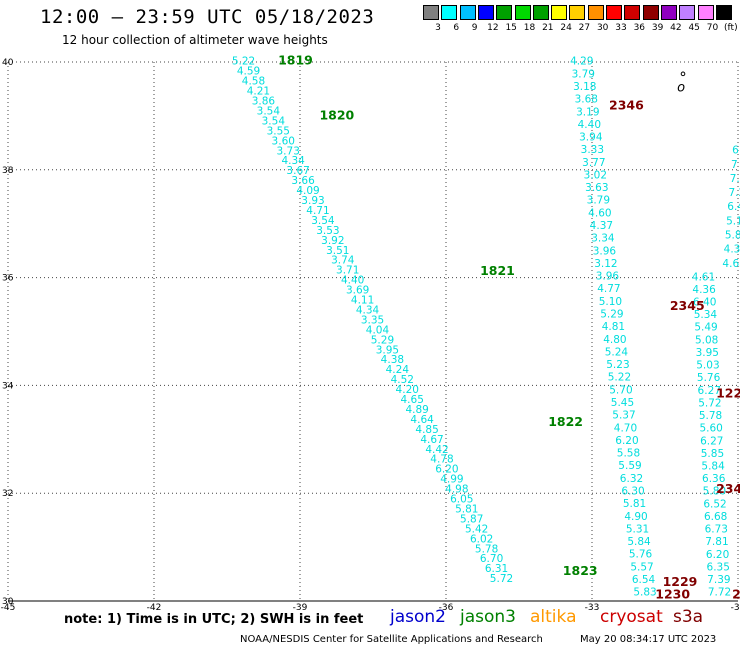 The image size is (740, 650). What do you see at coordinates (426, 430) in the screenshot?
I see `swh-value-track-jason3: 4.85` at bounding box center [426, 430].